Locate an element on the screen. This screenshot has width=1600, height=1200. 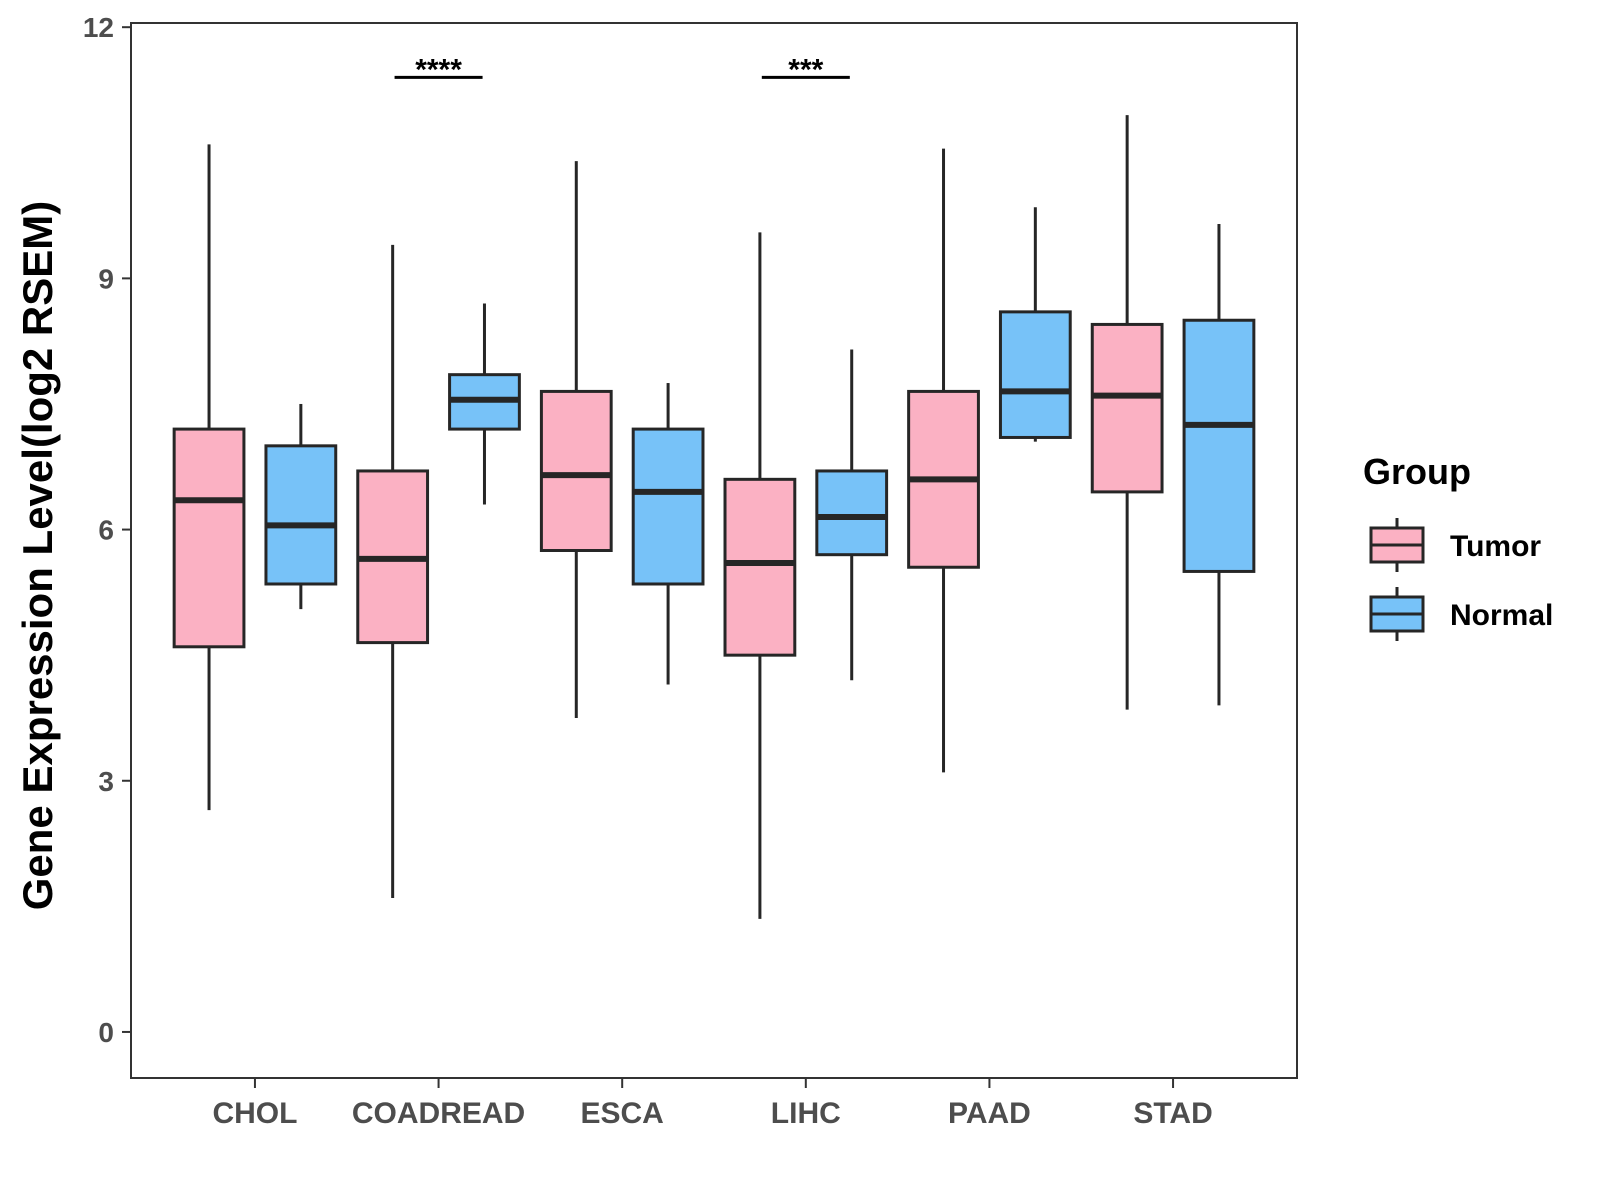
y-axis-title: Gene Expression Level(log2 RSEM) is located at coordinates (37, 556).